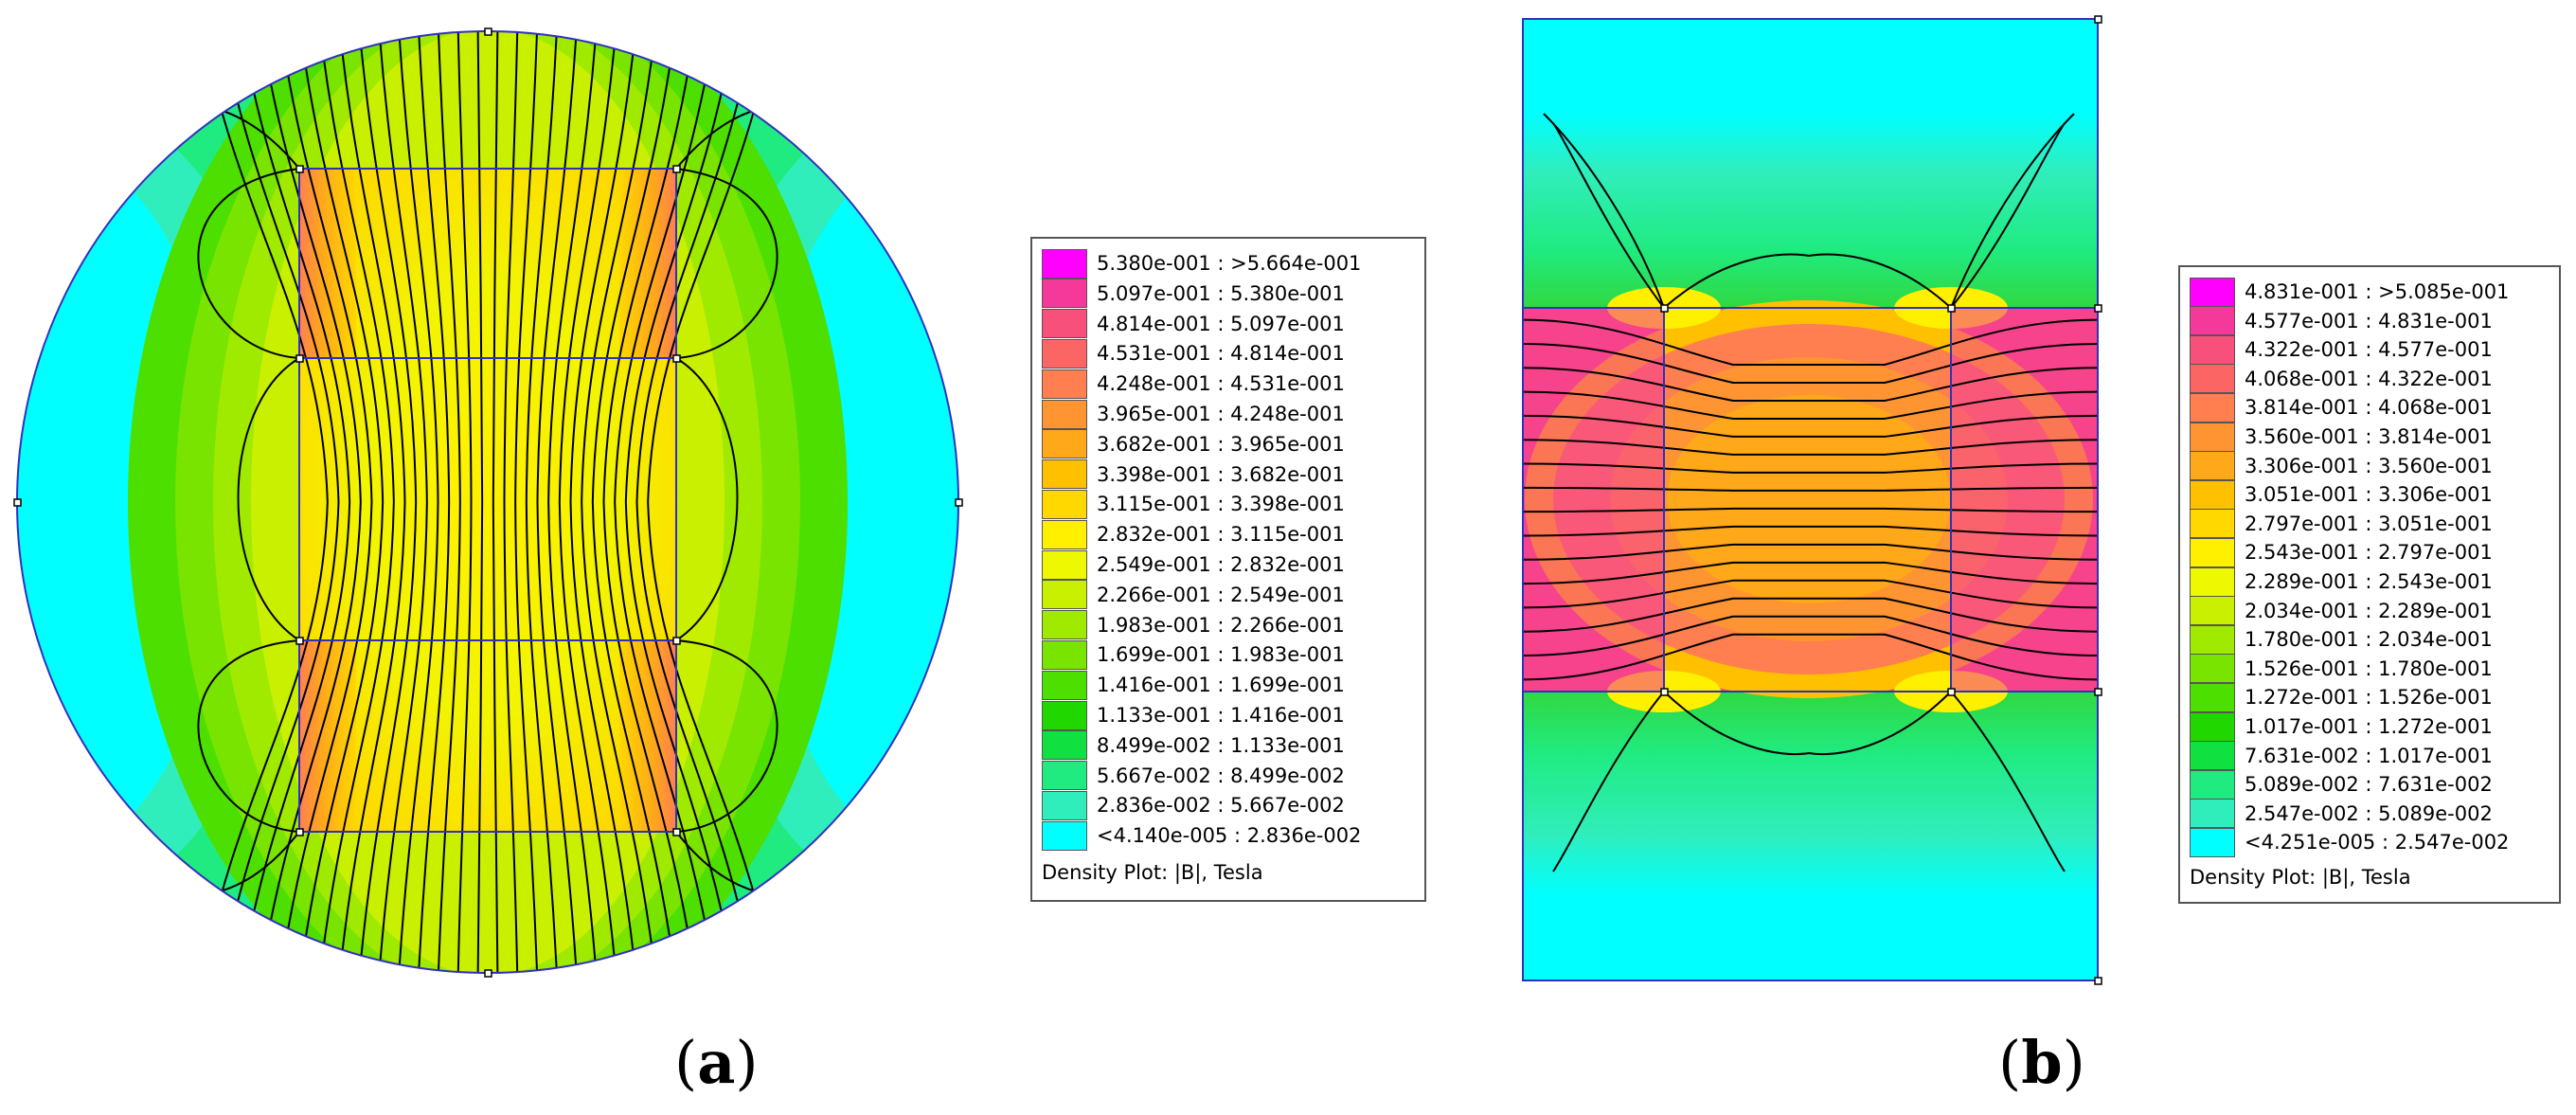 The width and height of the screenshot is (2576, 1115). I want to click on legend-label: 4.831e-001 : >5.085e-001, so click(2377, 291).